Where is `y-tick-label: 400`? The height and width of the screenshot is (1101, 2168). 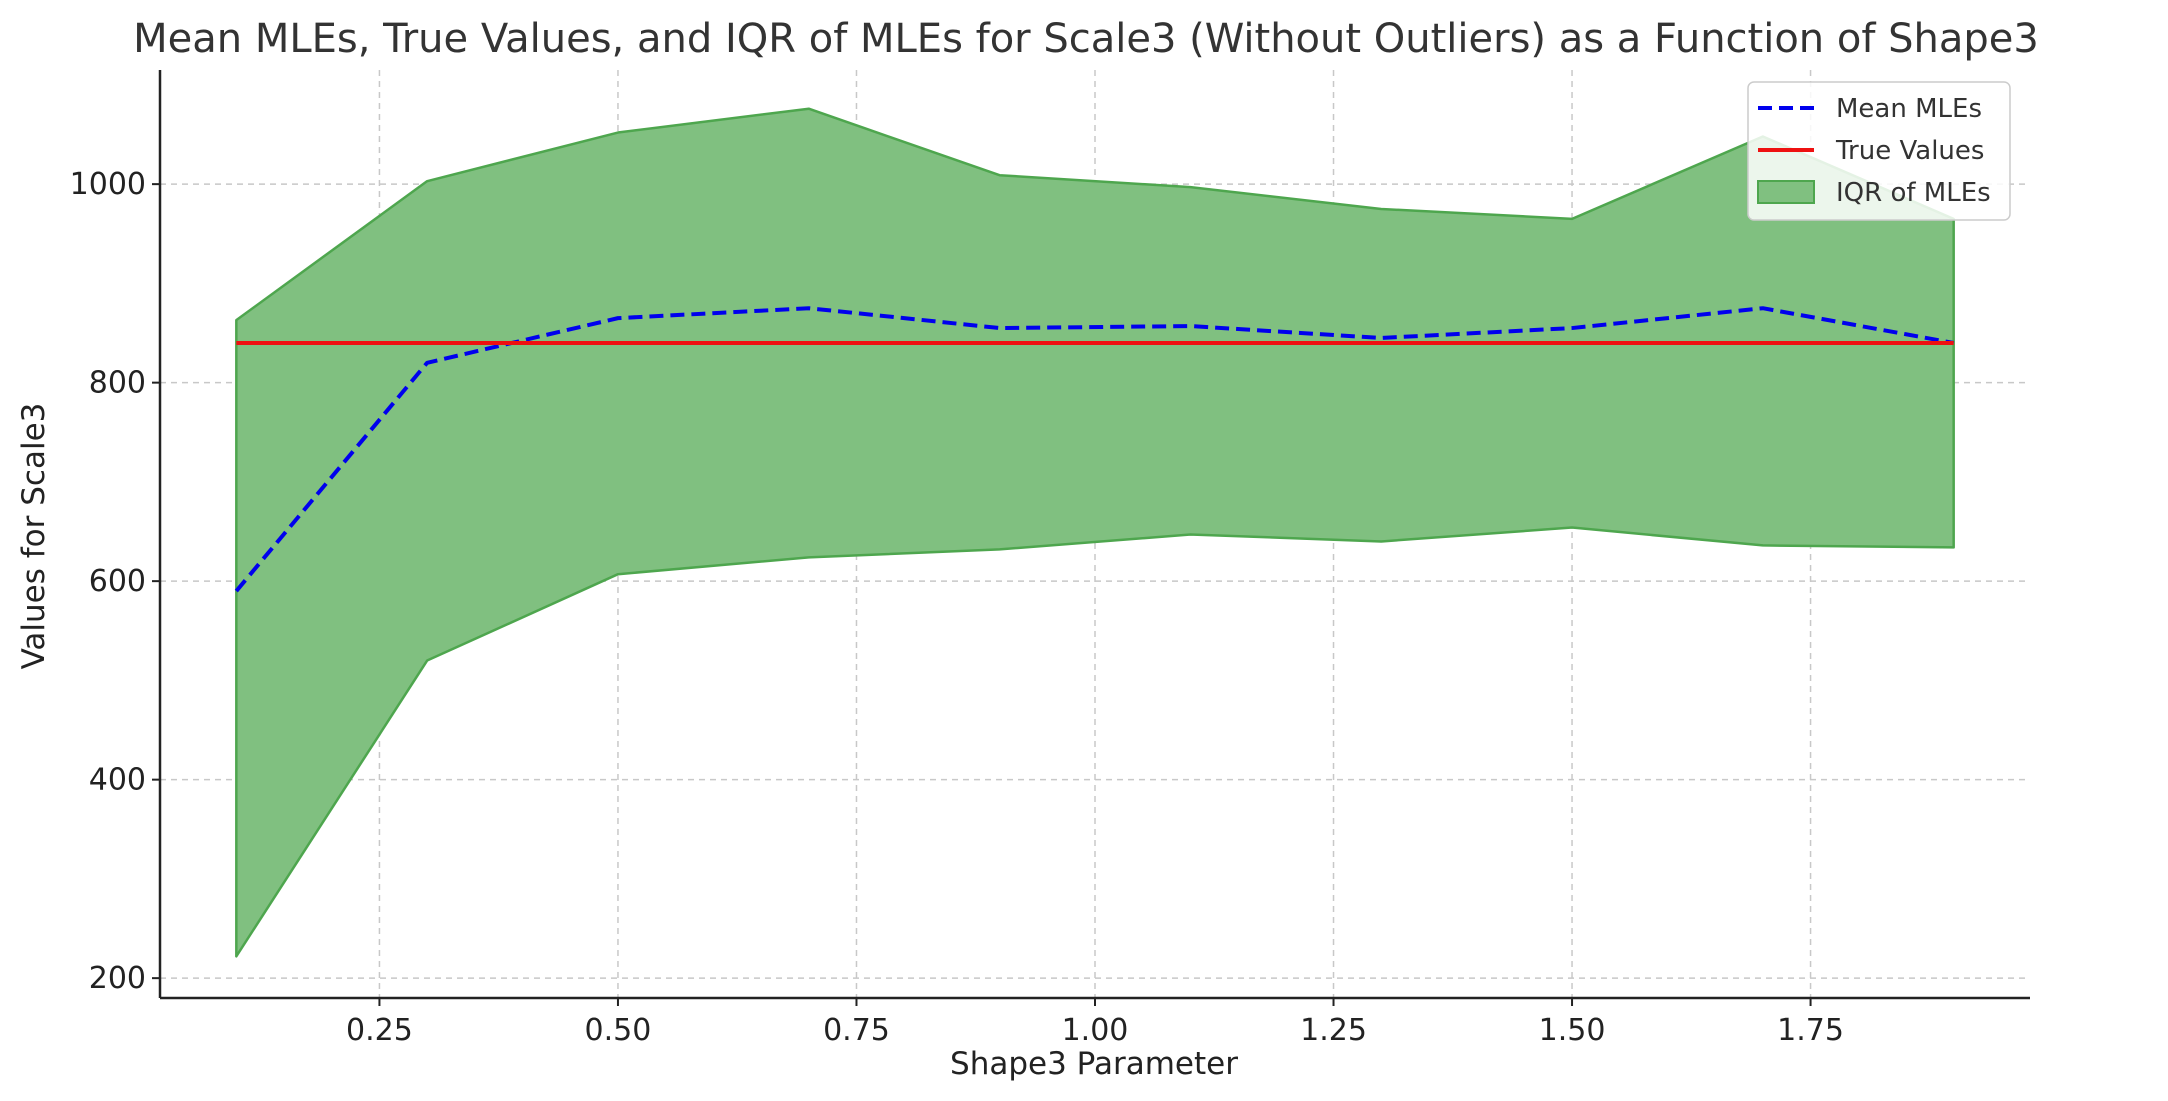
y-tick-label: 400 is located at coordinates (117, 780).